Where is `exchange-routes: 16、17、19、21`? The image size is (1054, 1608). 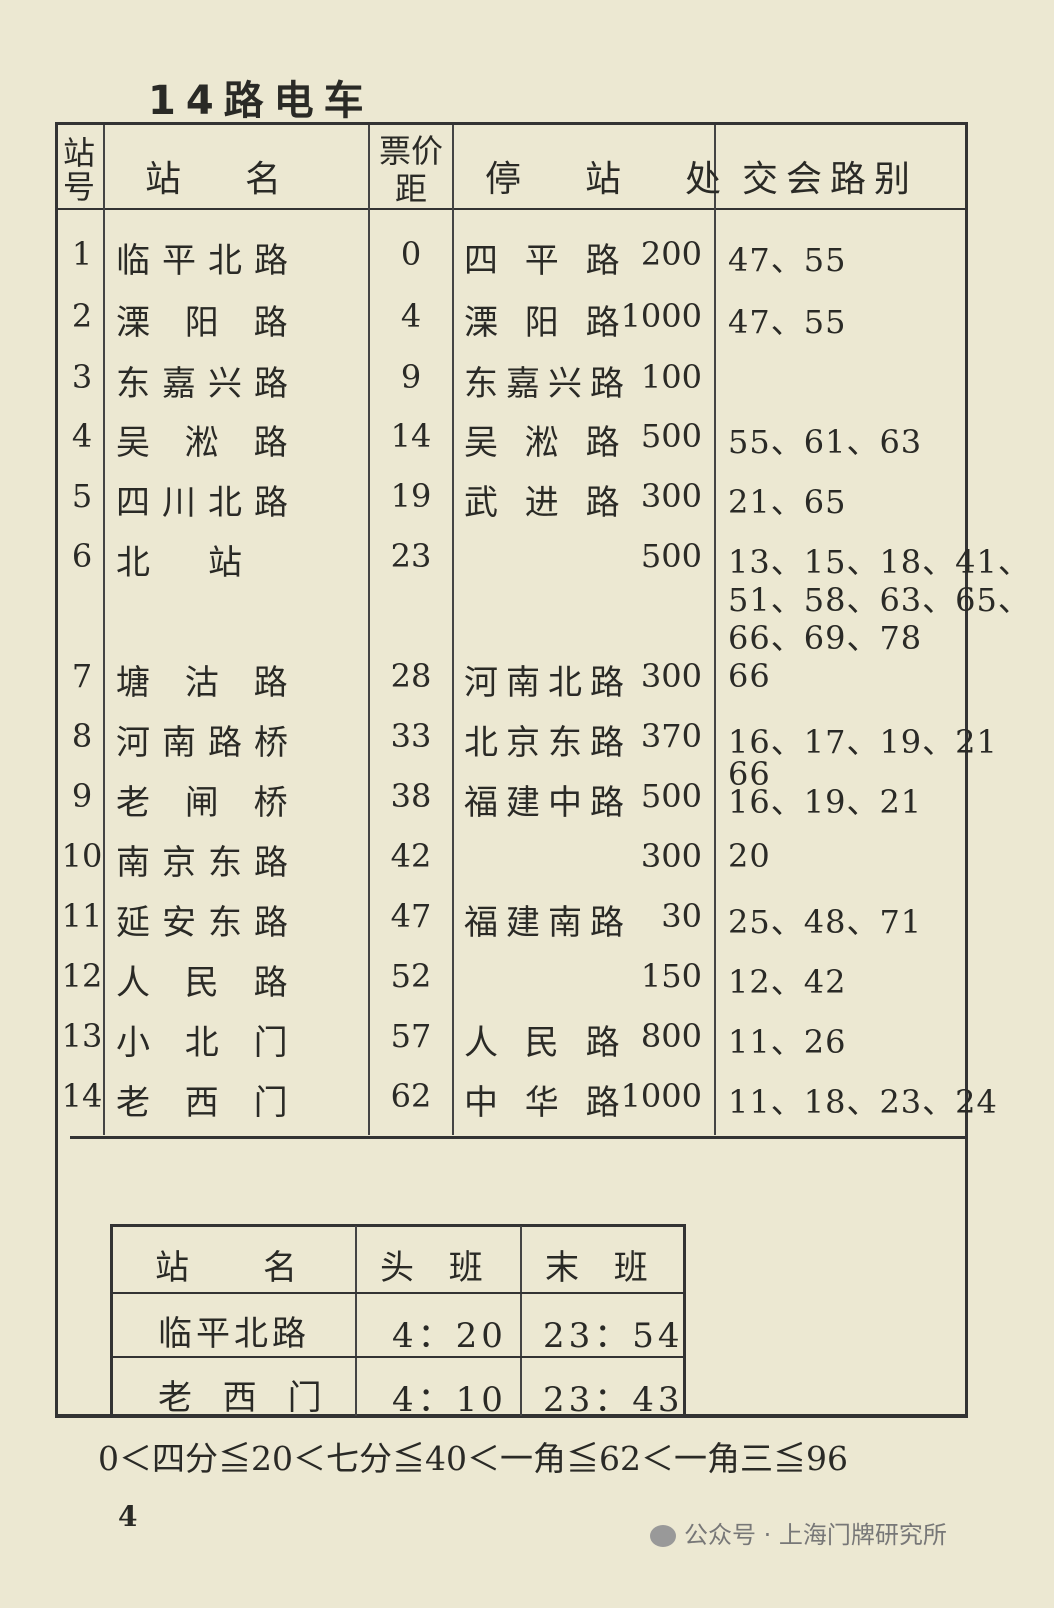 exchange-routes: 16、17、19、21 is located at coordinates (863, 742).